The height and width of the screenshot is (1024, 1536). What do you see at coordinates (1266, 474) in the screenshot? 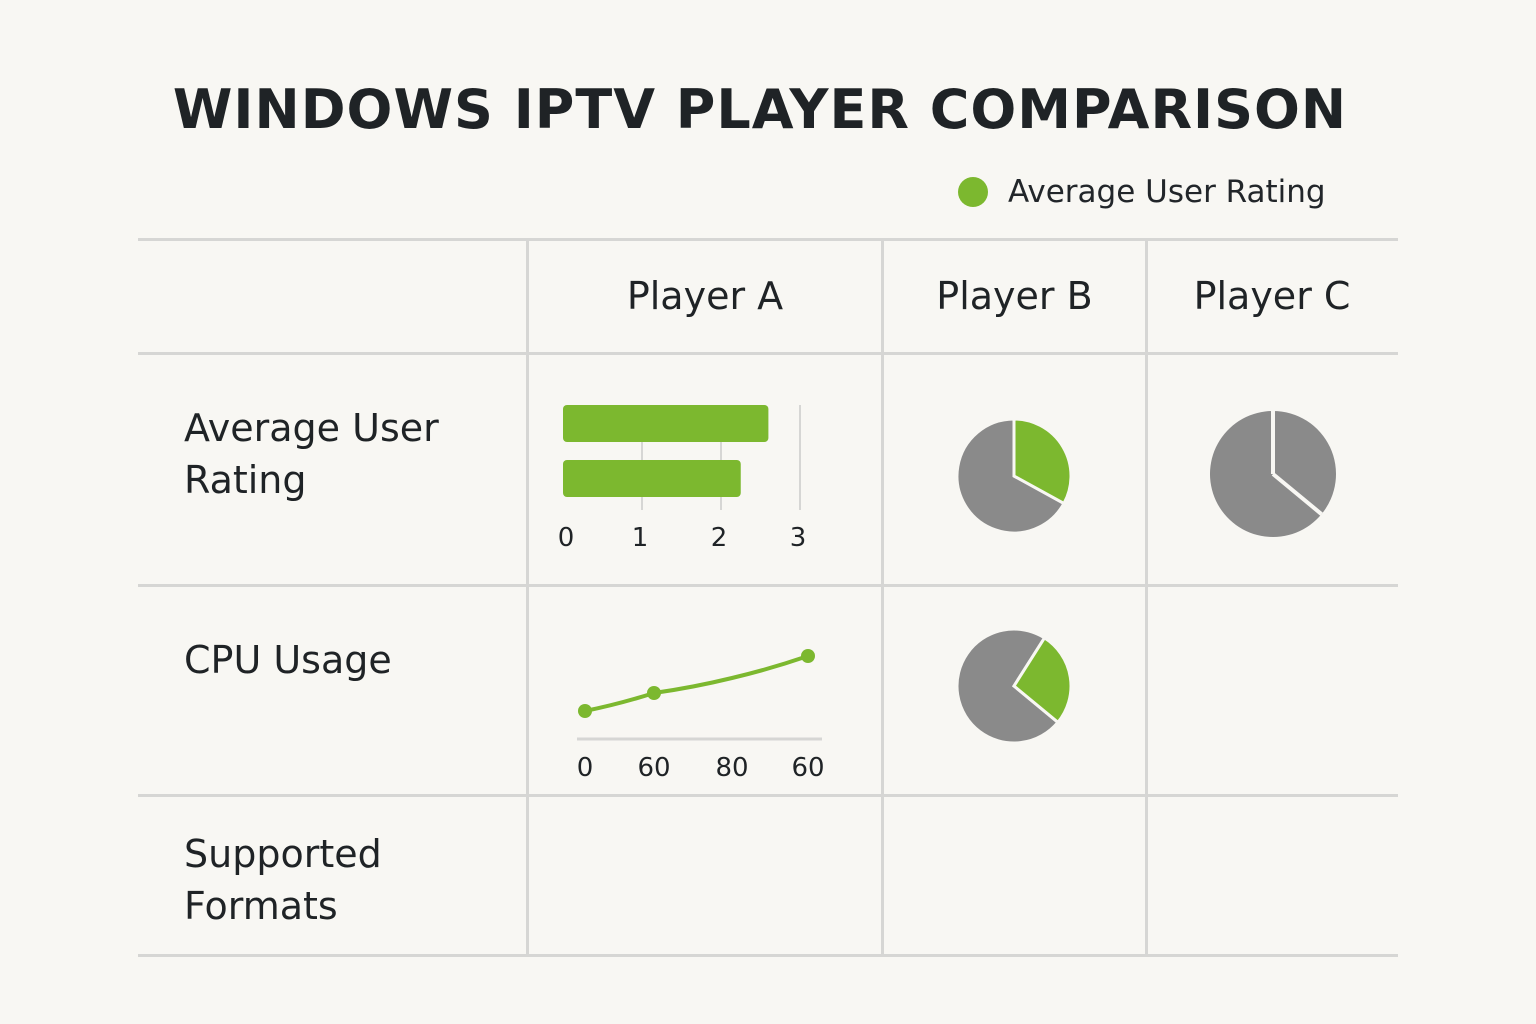
I see `player-c-pie-slice-large` at bounding box center [1266, 474].